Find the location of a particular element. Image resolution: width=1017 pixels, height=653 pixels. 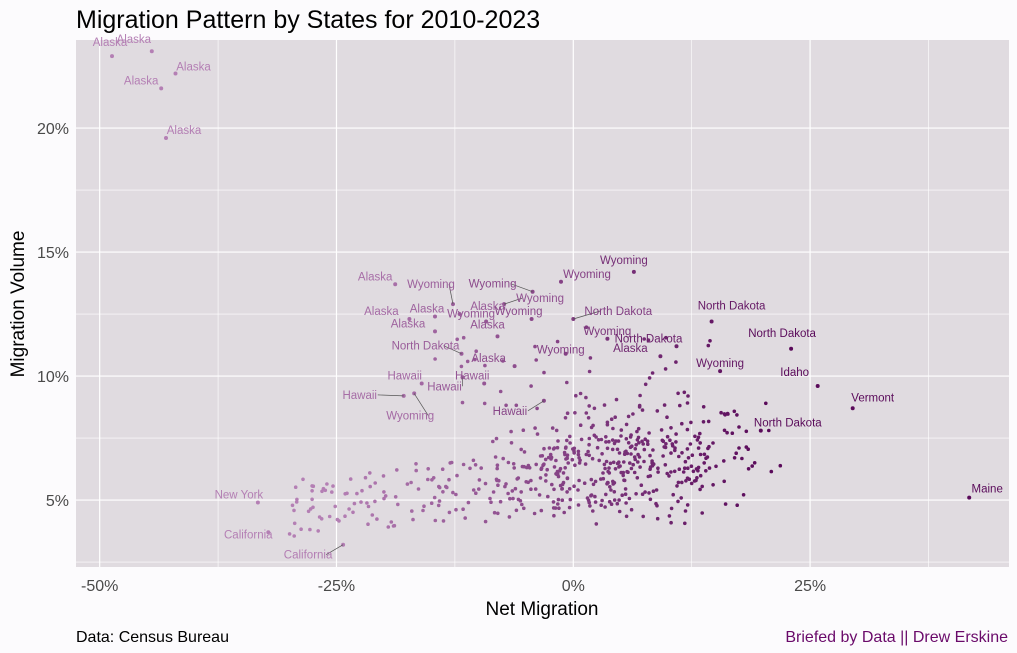

point-label: Alaska is located at coordinates (184, 131).